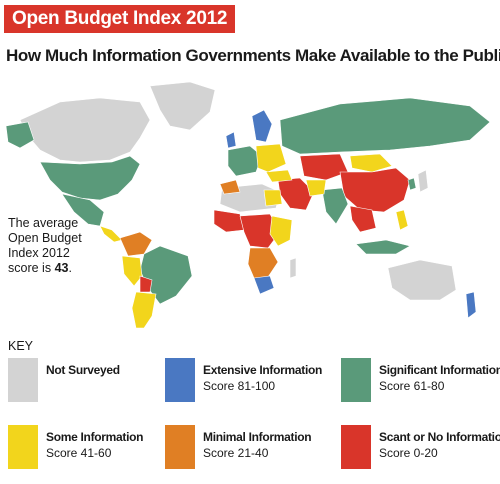  I want to click on key-swatch-not-surveyed, so click(23, 380).